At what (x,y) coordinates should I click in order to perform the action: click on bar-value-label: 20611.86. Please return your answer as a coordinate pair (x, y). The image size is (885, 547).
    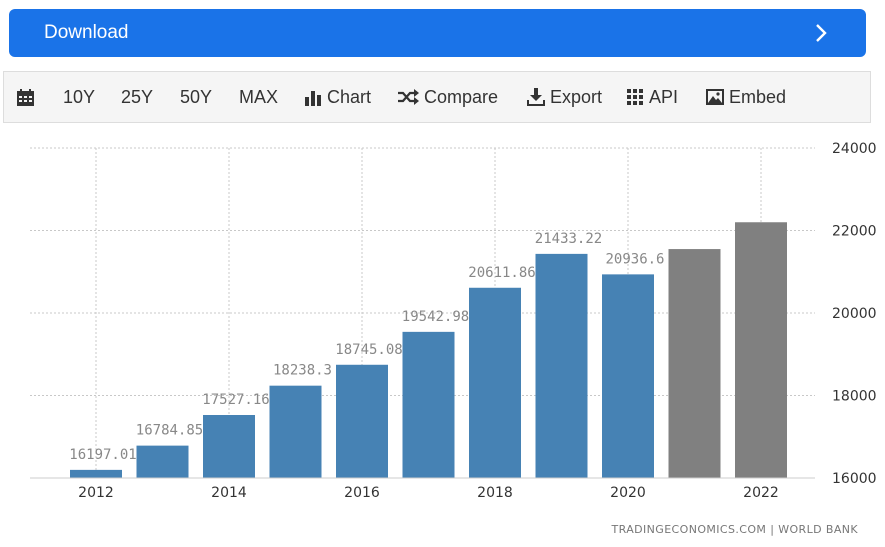
    Looking at the image, I should click on (501, 273).